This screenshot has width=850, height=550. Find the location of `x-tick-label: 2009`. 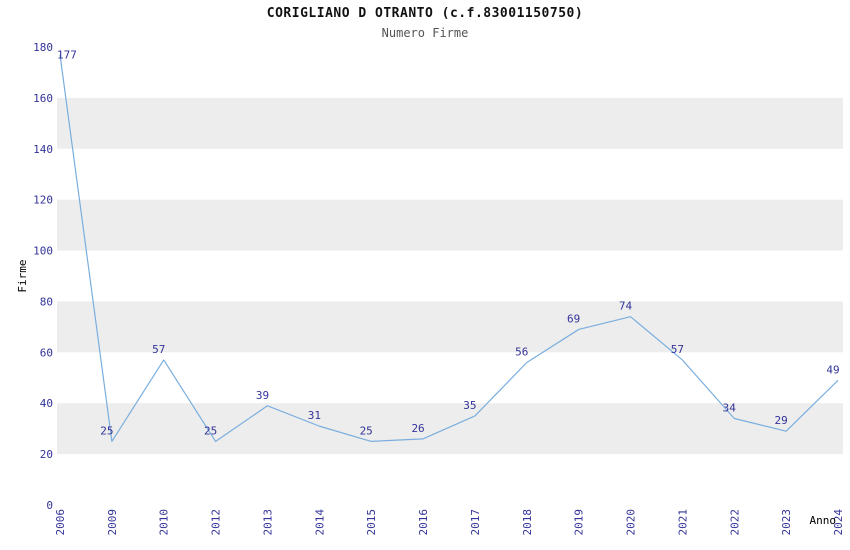

x-tick-label: 2009 is located at coordinates (112, 522).